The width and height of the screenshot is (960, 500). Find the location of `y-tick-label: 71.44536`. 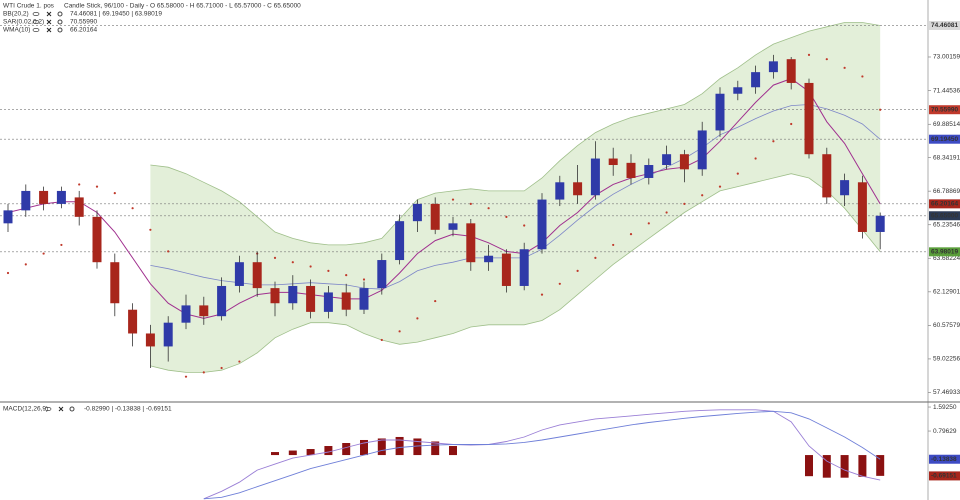

y-tick-label: 71.44536 is located at coordinates (946, 90).